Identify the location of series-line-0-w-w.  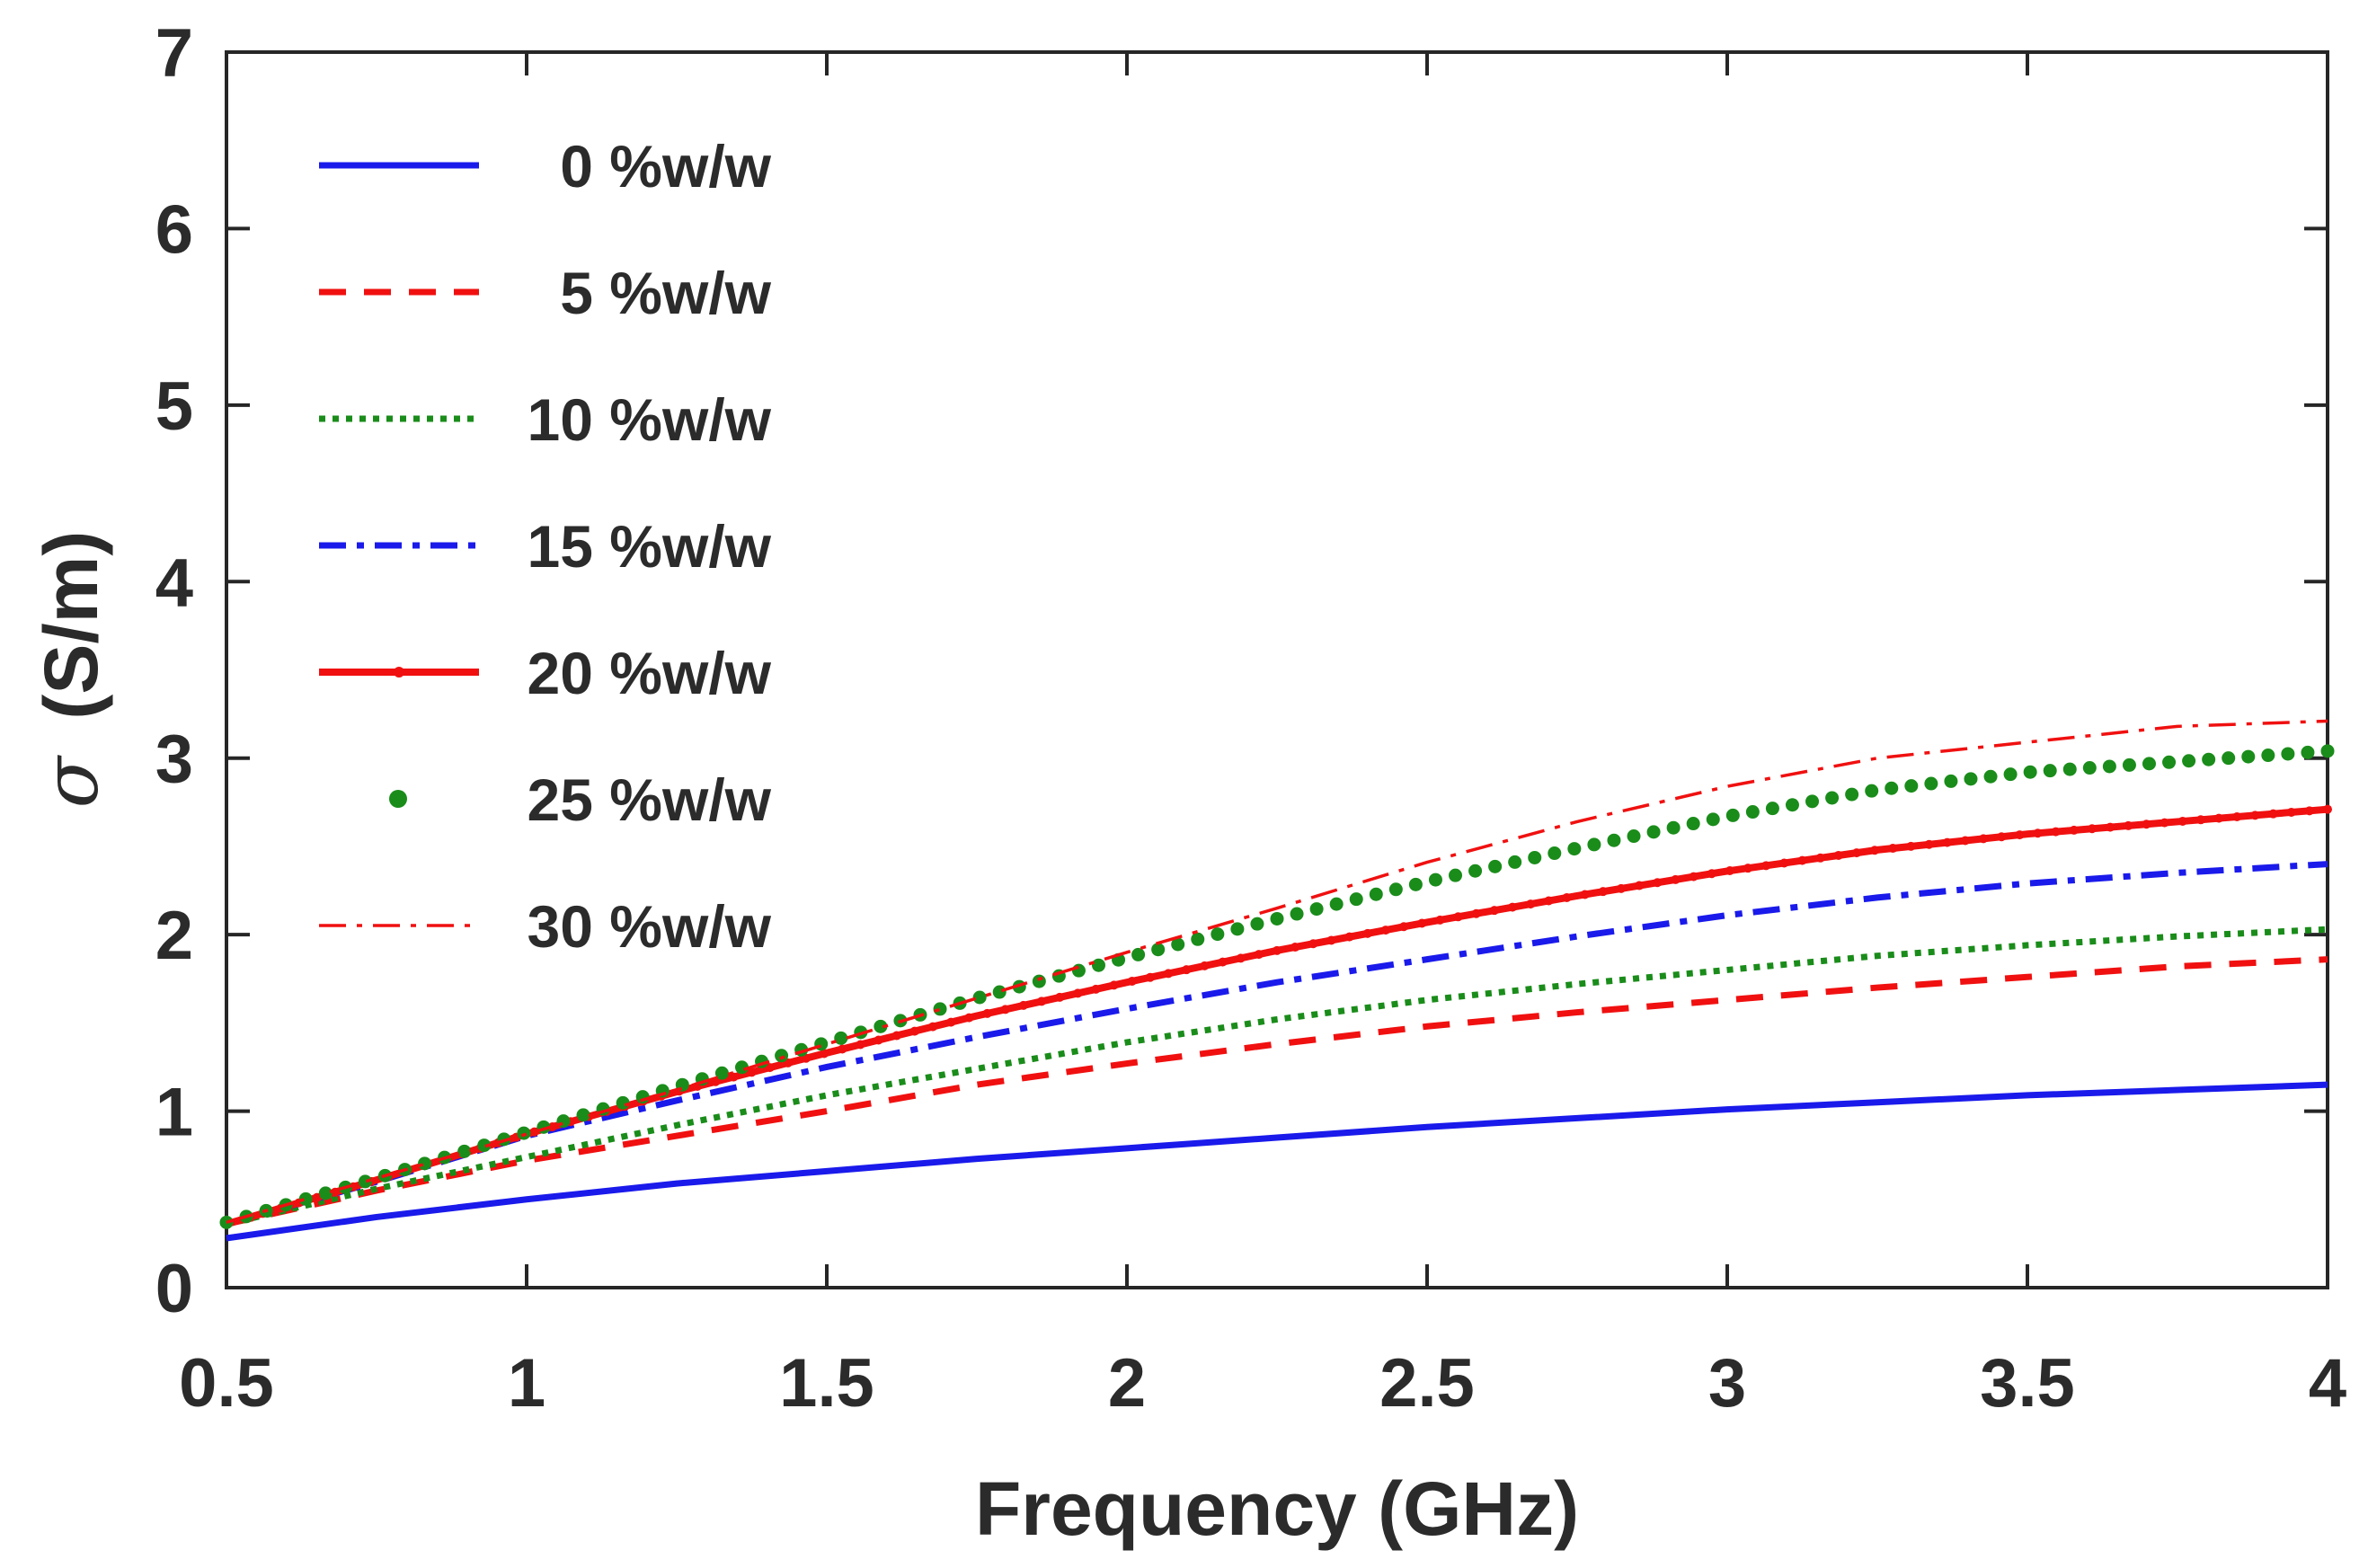
(1277, 1161).